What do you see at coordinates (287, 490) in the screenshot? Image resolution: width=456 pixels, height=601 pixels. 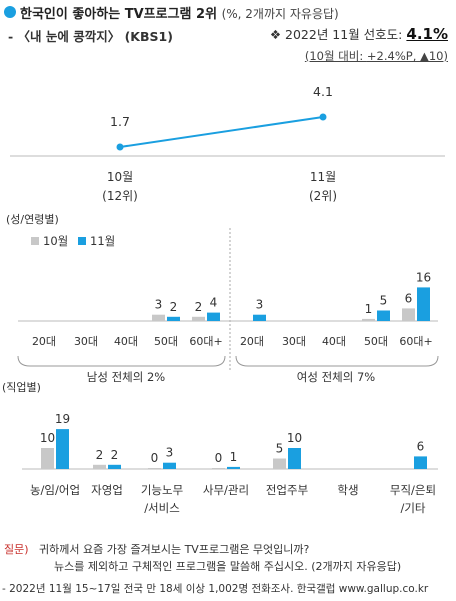 I see `occupation-label: 전업주부` at bounding box center [287, 490].